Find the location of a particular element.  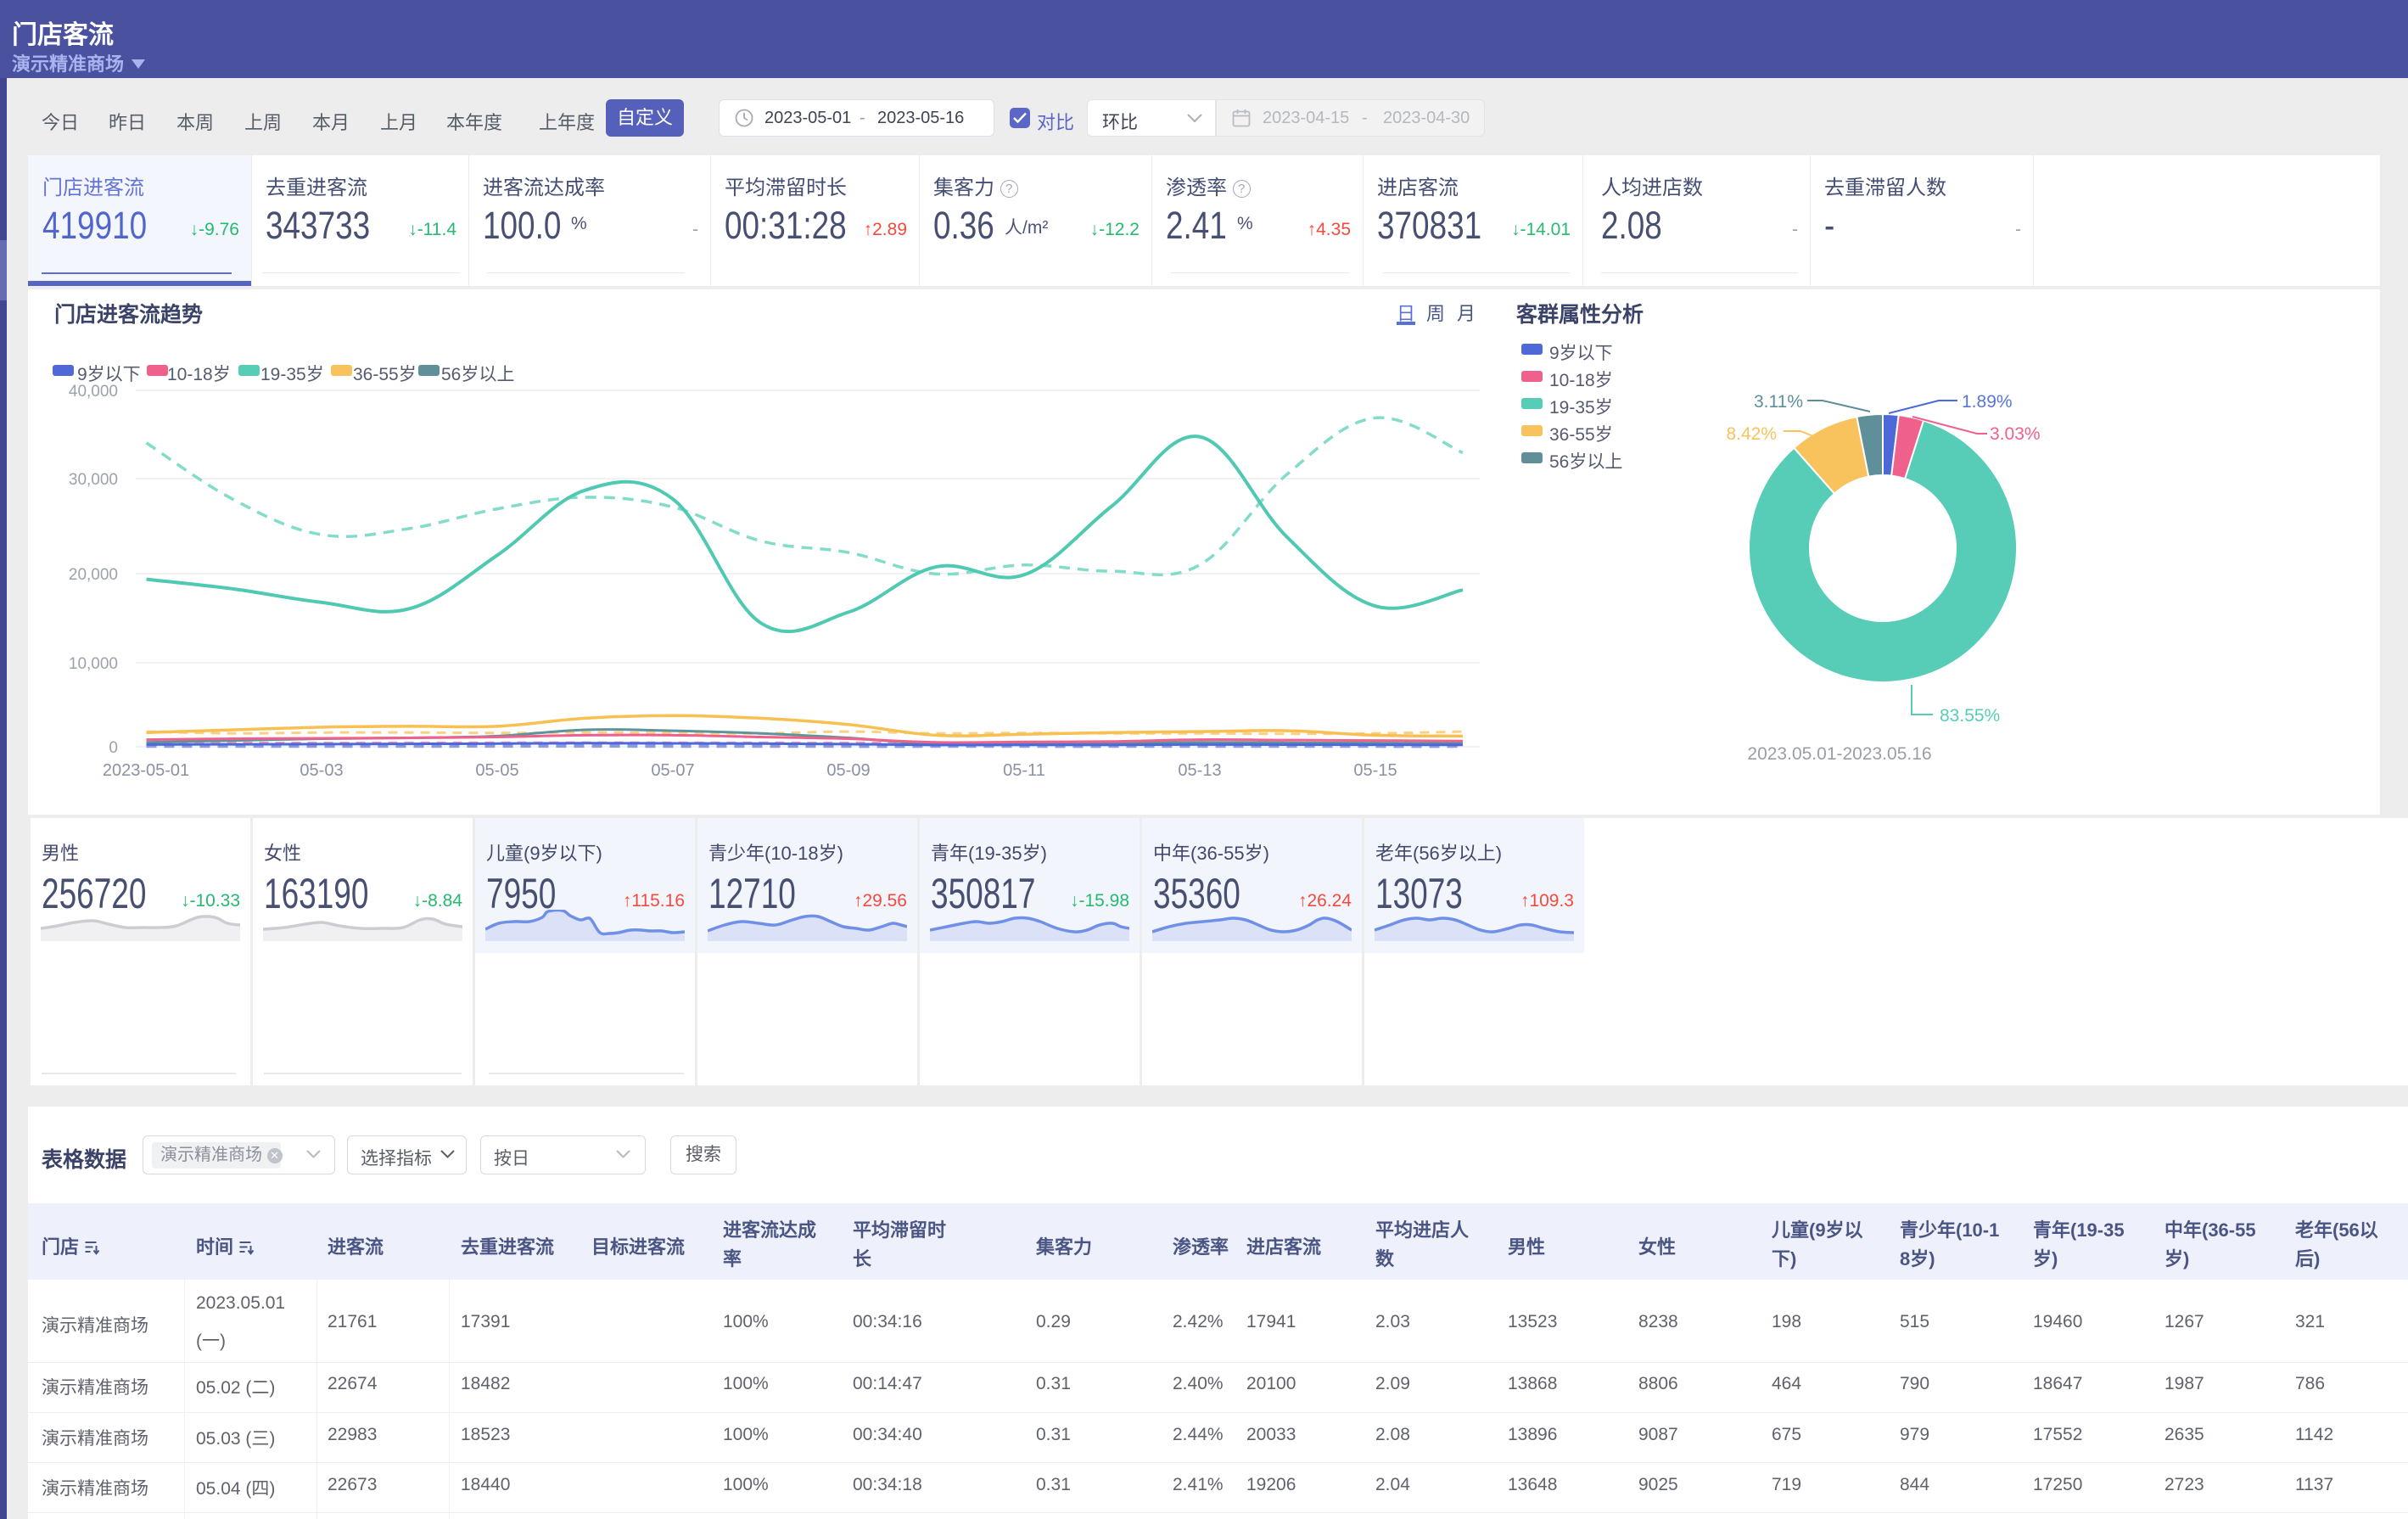

svg-text: 0 is located at coordinates (113, 748).